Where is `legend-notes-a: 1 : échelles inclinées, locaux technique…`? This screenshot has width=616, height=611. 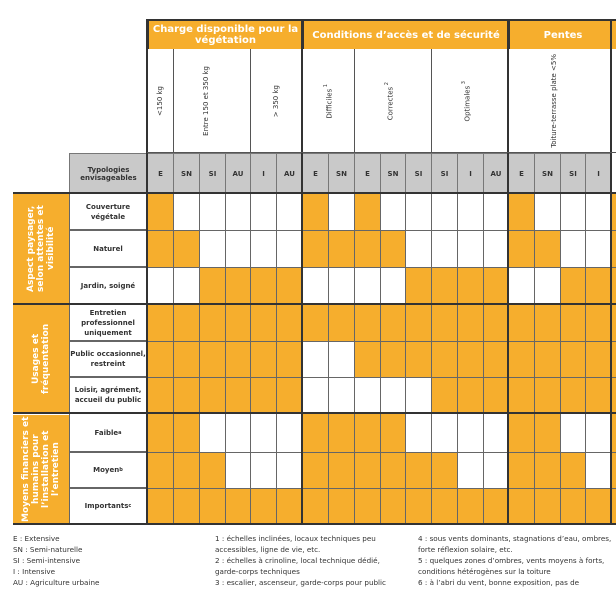
legend-notes-a: 1 : échelles inclinées, locaux technique… is located at coordinates (307, 560).